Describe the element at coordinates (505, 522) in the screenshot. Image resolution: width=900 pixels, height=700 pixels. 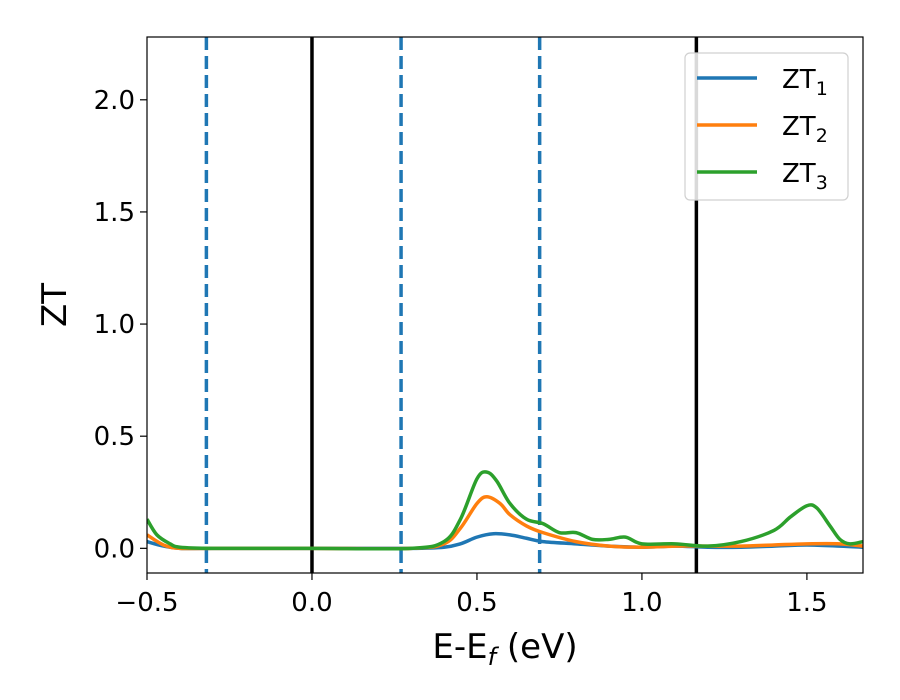
I see `series-line-zt2` at that location.